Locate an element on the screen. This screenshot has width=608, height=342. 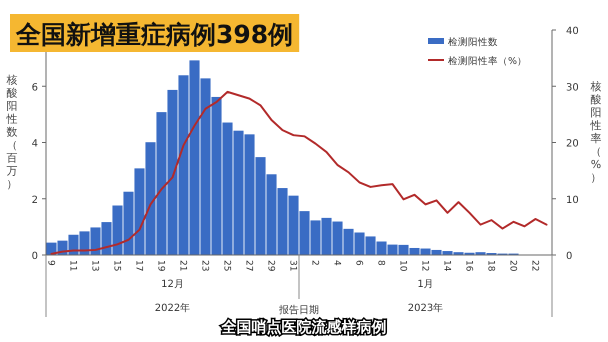
x-tick-label: 8 is located at coordinates (381, 263).